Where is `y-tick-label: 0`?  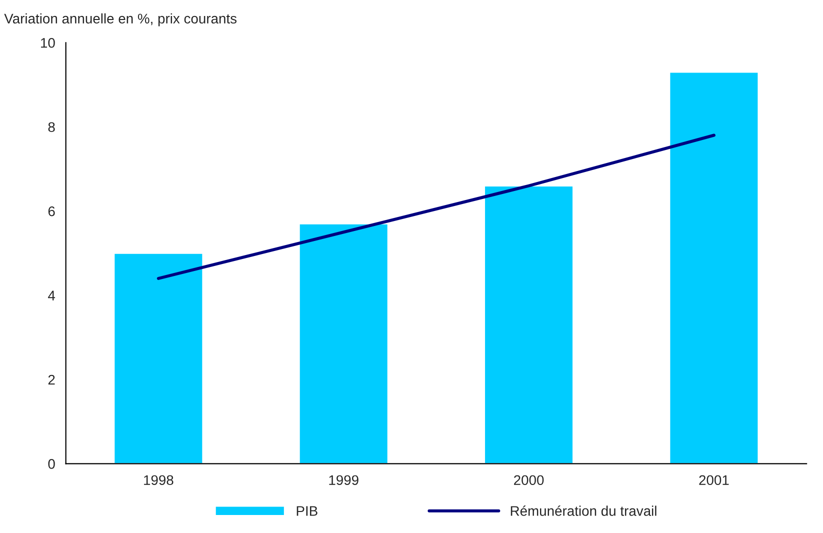 y-tick-label: 0 is located at coordinates (51, 464).